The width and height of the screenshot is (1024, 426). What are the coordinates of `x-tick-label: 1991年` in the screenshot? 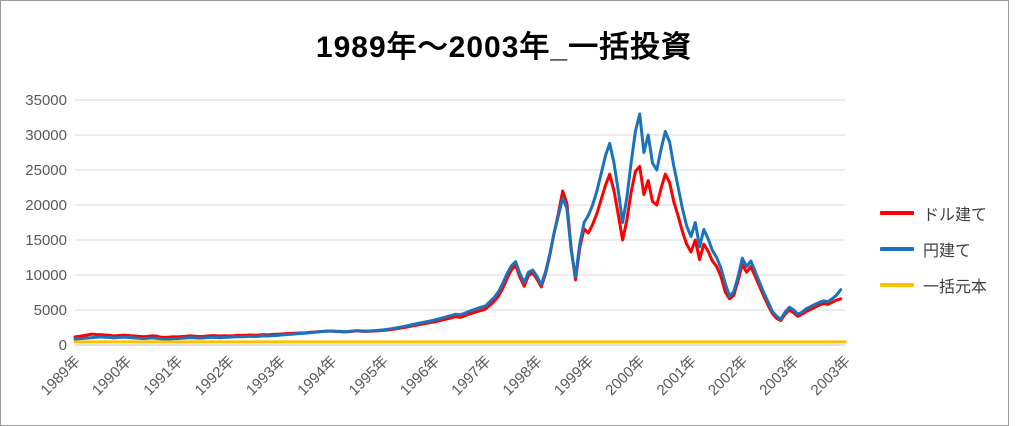 It's located at (163, 376).